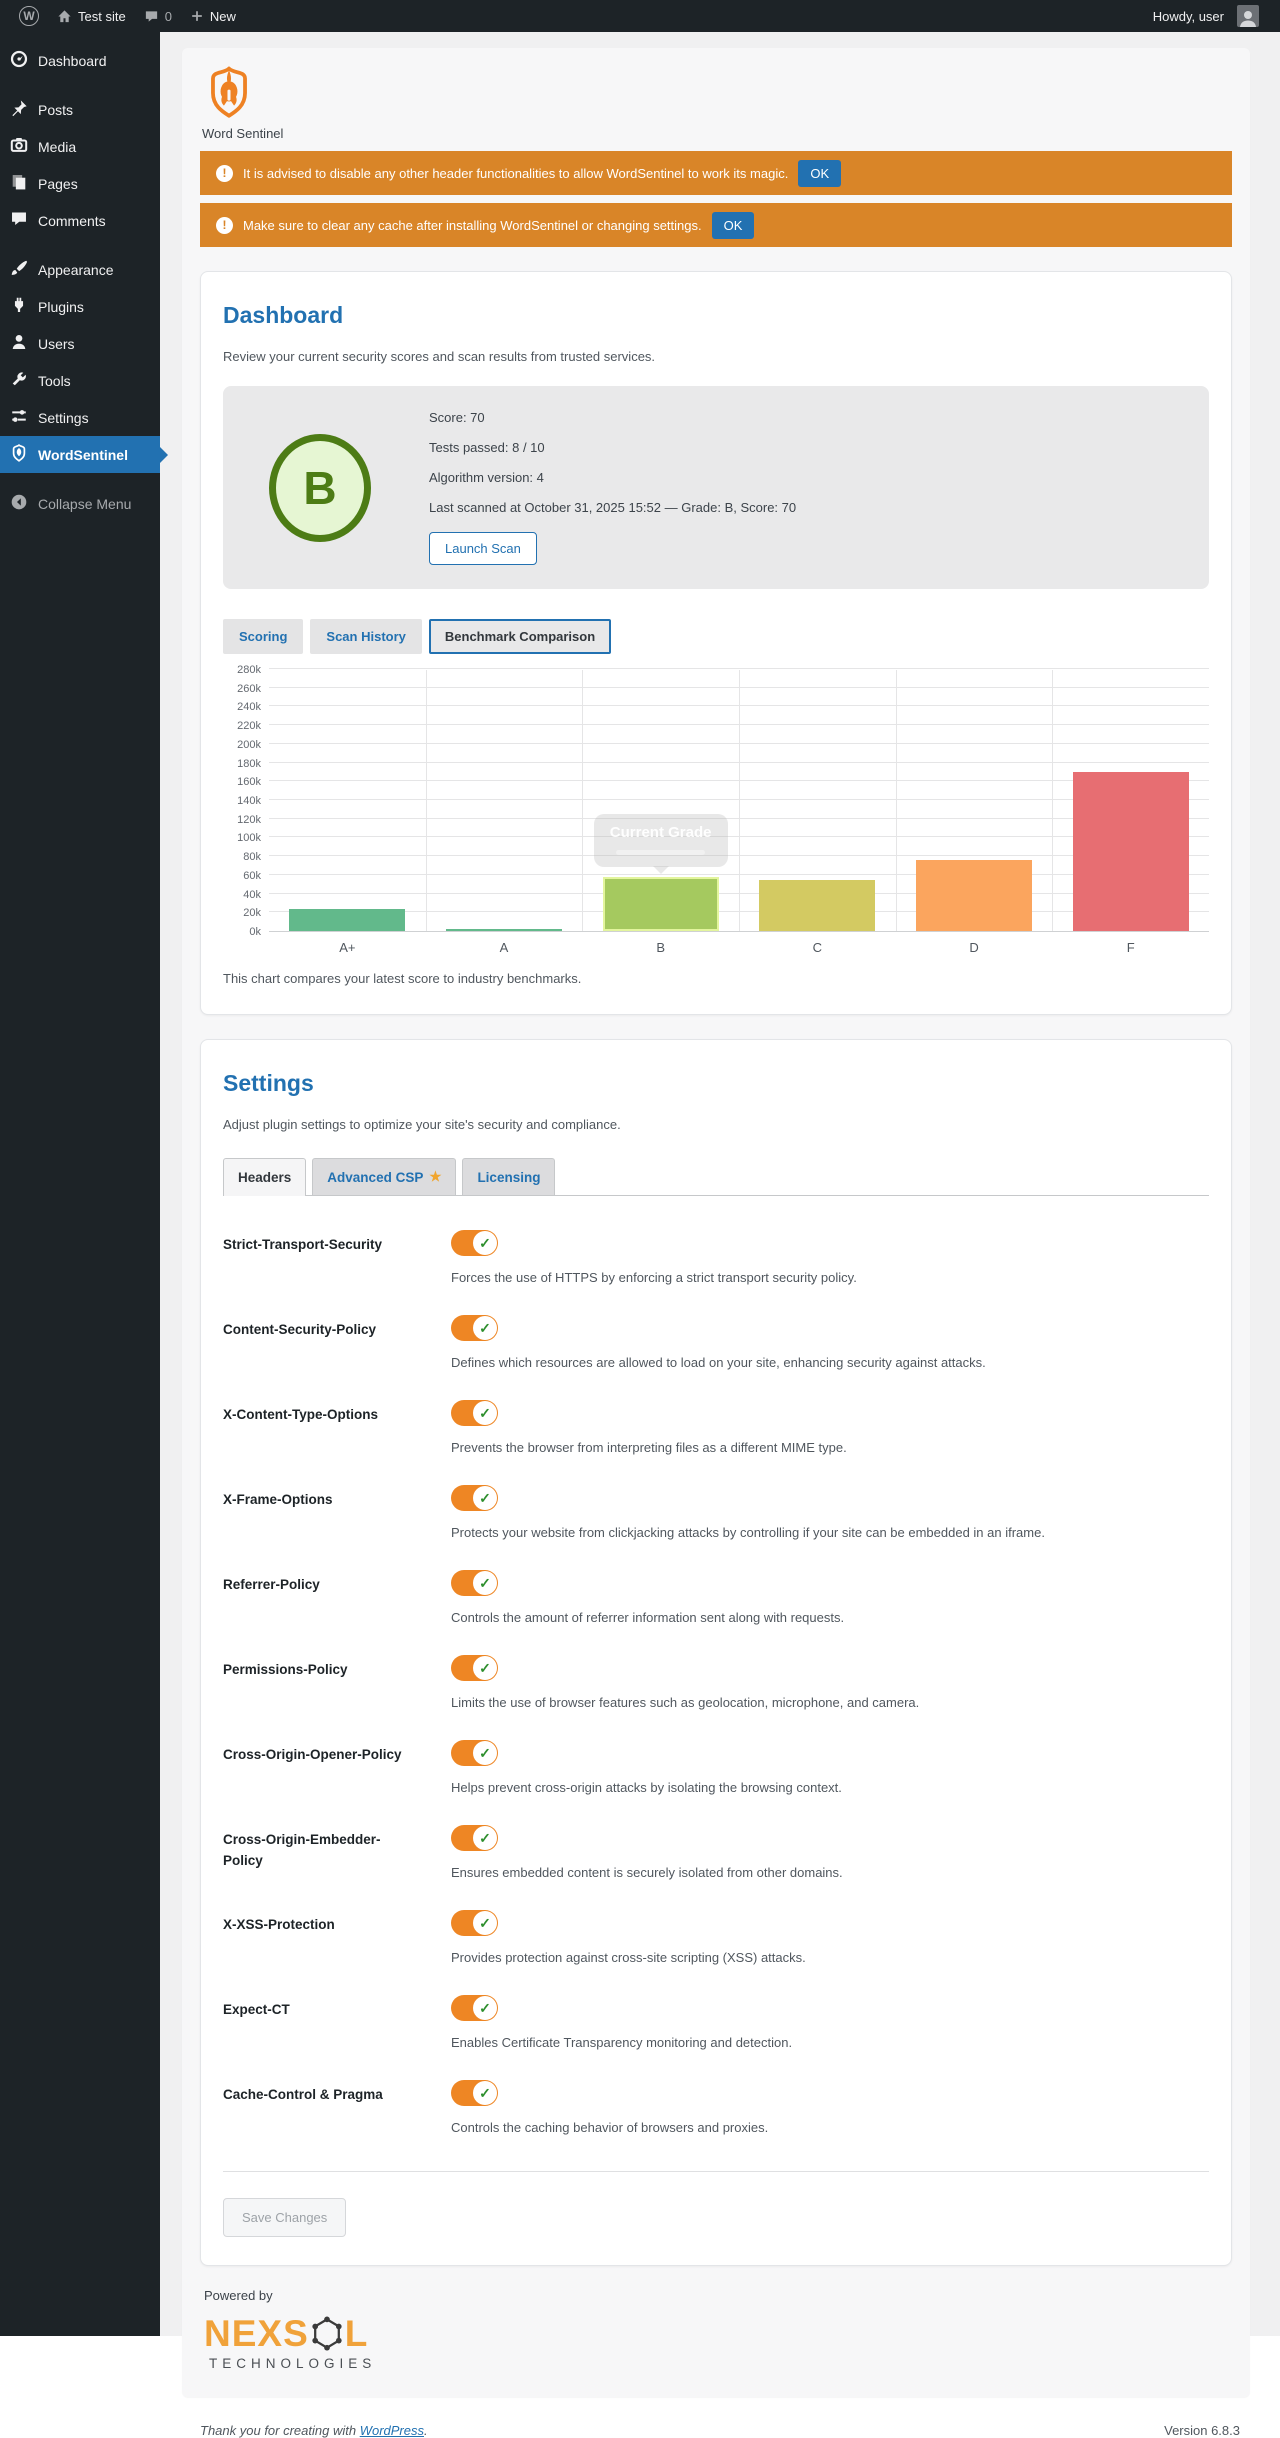 Image resolution: width=1280 pixels, height=2438 pixels. I want to click on sidebar-item-pages: Pages, so click(80, 183).